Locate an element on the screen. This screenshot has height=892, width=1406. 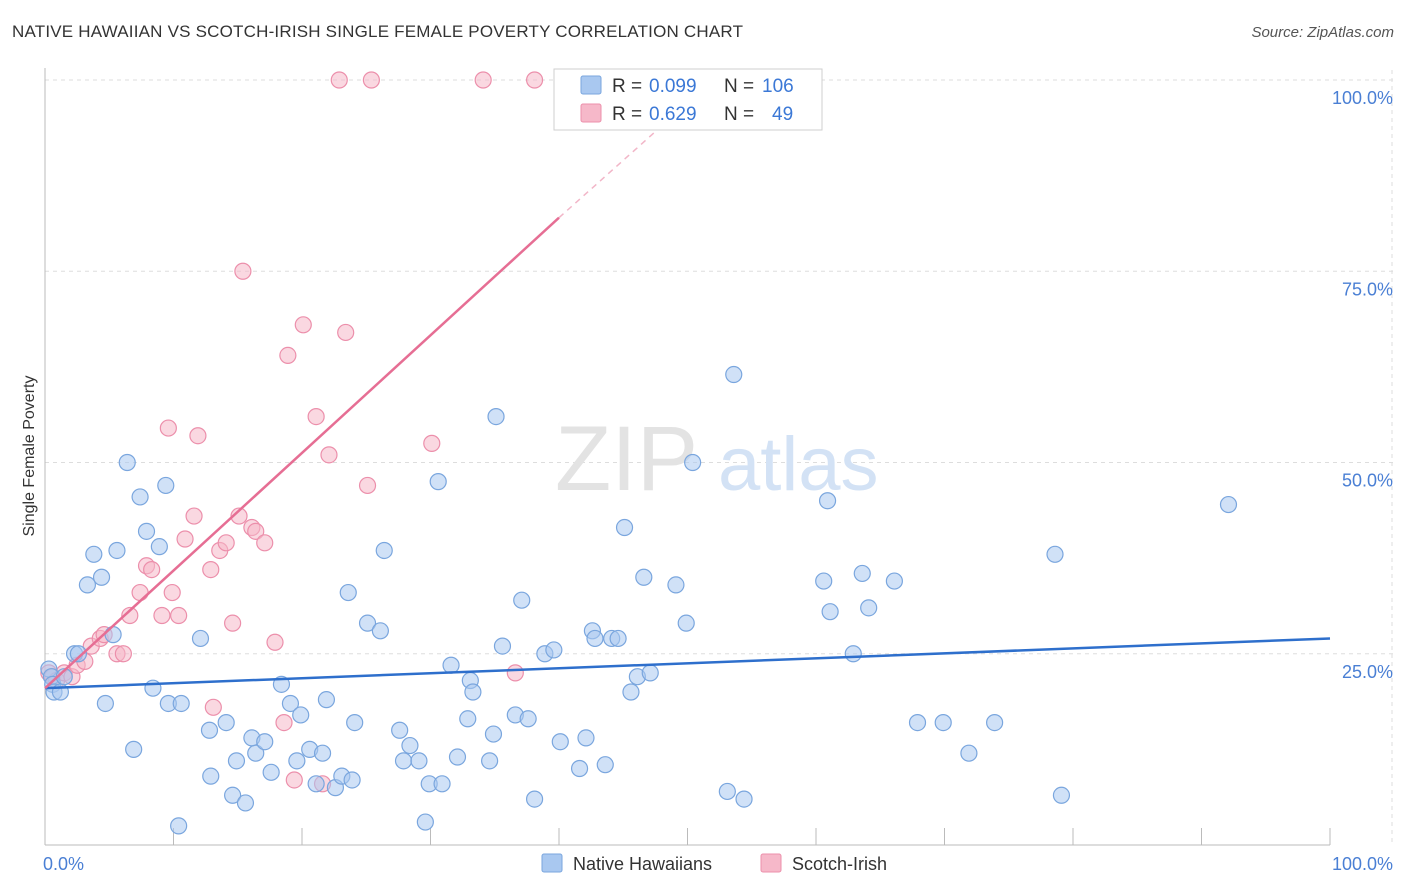
source-label: Source: ZipAtlas.com is located at coordinates (1322, 32).